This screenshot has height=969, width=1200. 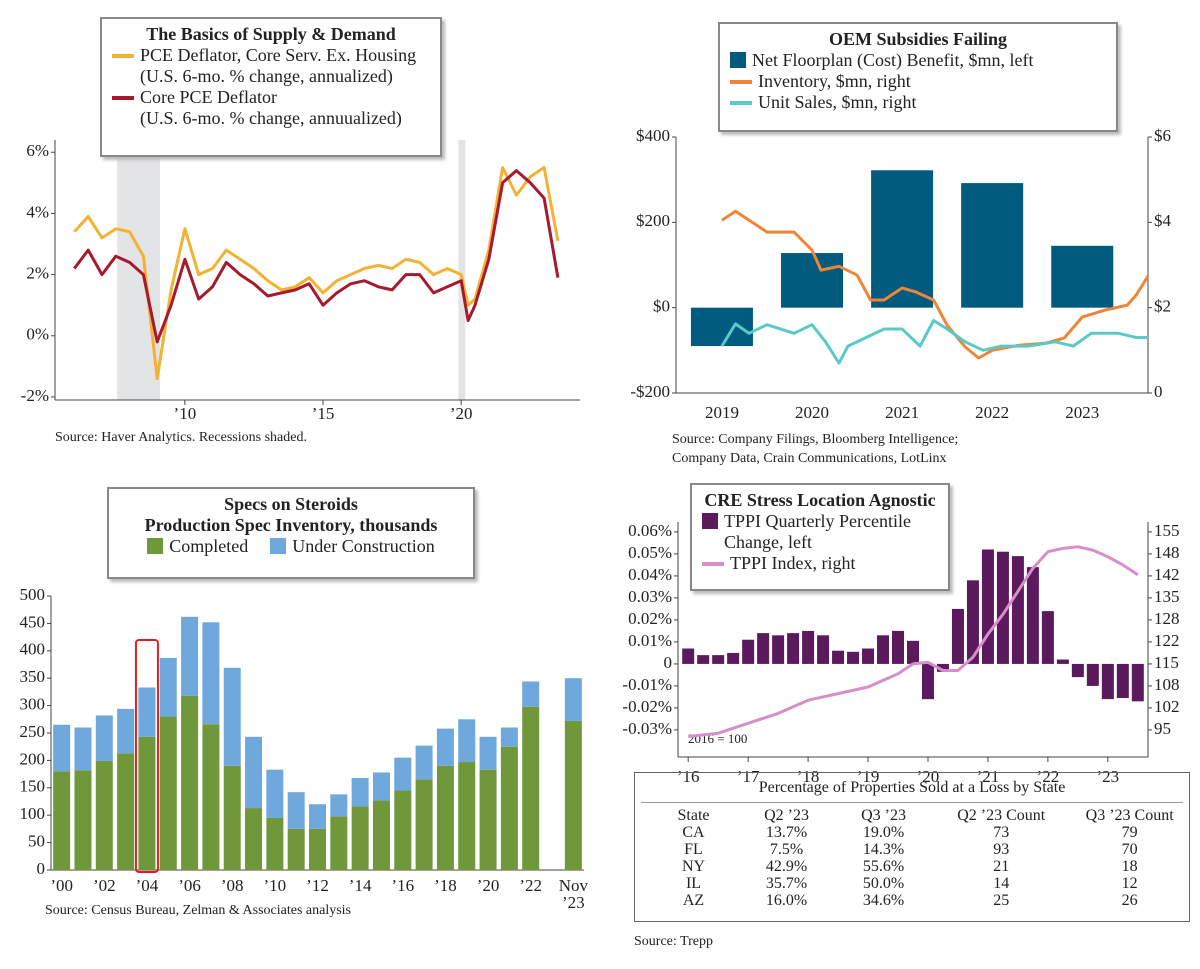 What do you see at coordinates (650, 530) in the screenshot?
I see `y-tick-label: 0.06%` at bounding box center [650, 530].